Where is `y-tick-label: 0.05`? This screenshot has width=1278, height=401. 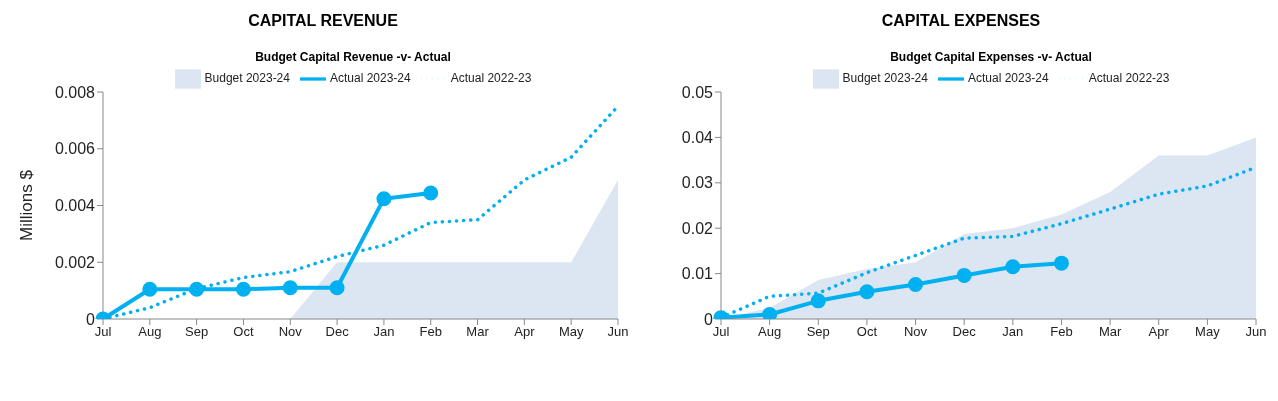
y-tick-label: 0.05 is located at coordinates (697, 92).